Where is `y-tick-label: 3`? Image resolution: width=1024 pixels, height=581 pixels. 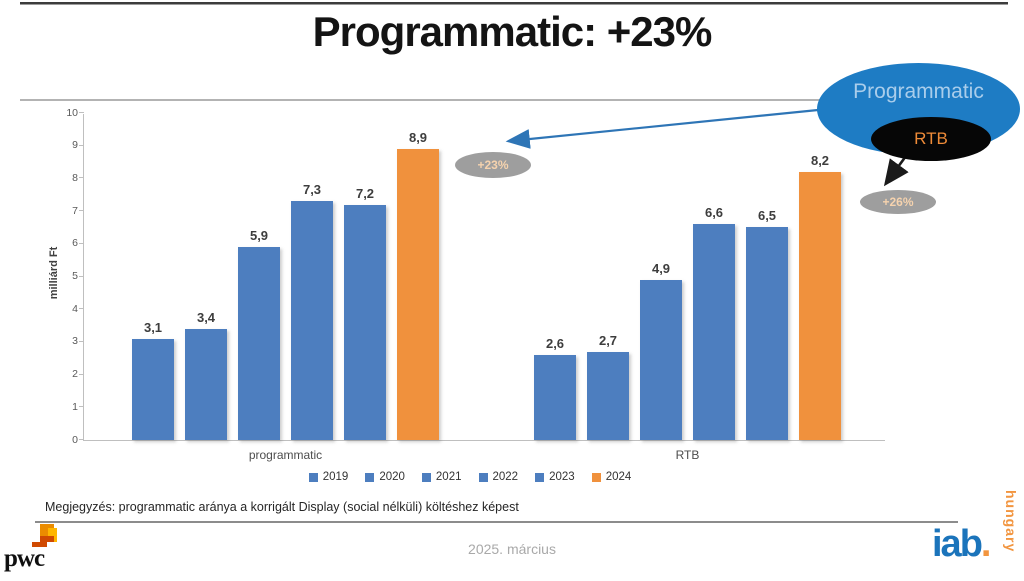 y-tick-label: 3 is located at coordinates (75, 341).